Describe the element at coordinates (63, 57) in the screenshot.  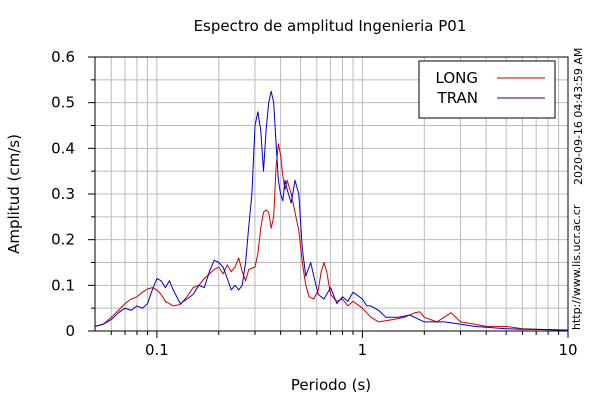
I see `y-tick-label: 0.6` at that location.